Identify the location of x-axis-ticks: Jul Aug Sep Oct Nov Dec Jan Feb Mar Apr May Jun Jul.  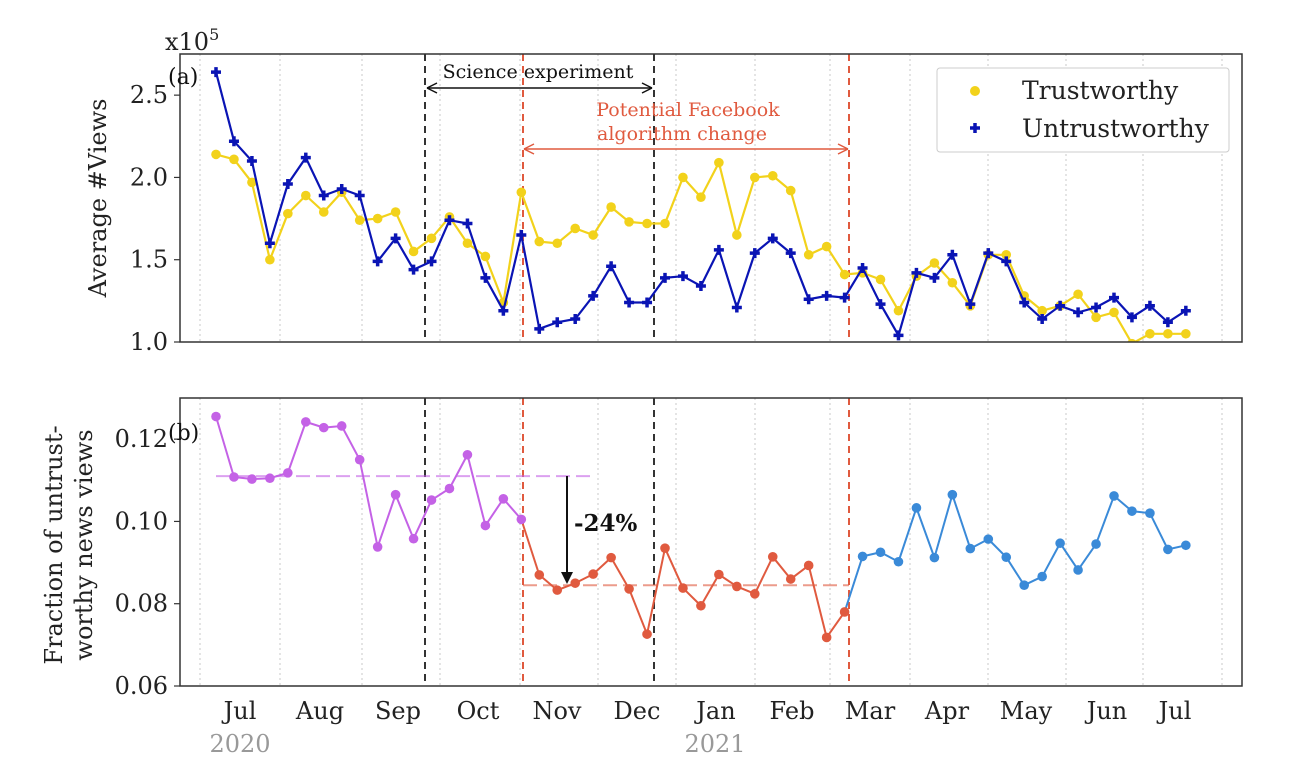
(706, 711).